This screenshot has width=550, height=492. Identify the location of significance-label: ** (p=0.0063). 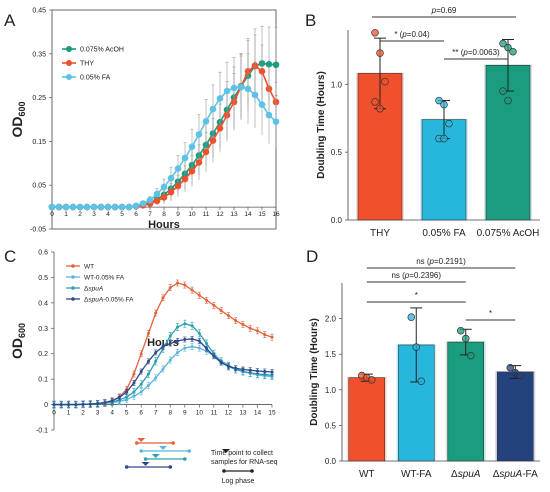
(476, 52).